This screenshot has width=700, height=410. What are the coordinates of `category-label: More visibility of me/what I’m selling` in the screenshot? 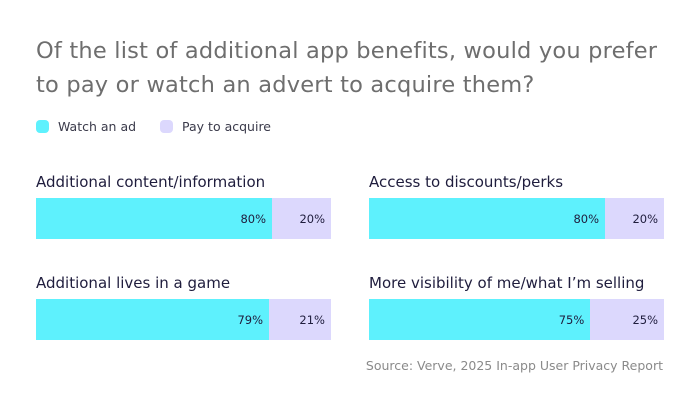 It's located at (507, 283).